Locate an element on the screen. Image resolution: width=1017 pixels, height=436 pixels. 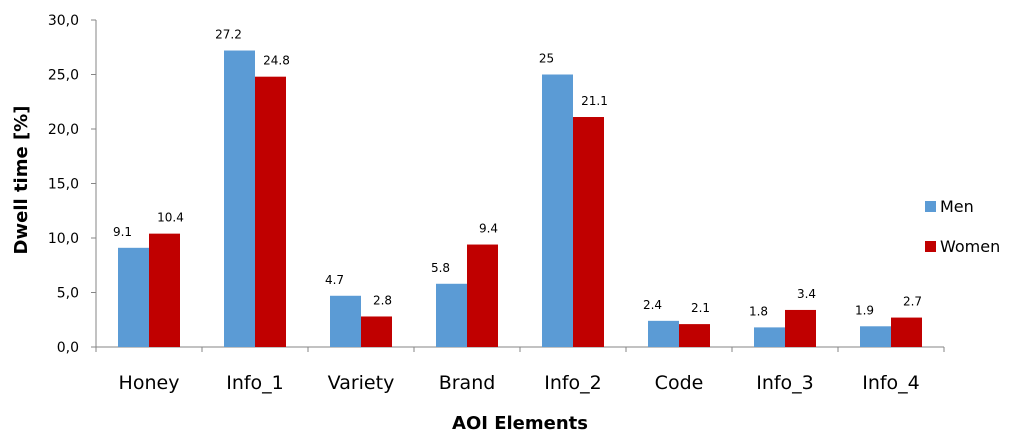
data-label: 24.8 is located at coordinates (276, 61).